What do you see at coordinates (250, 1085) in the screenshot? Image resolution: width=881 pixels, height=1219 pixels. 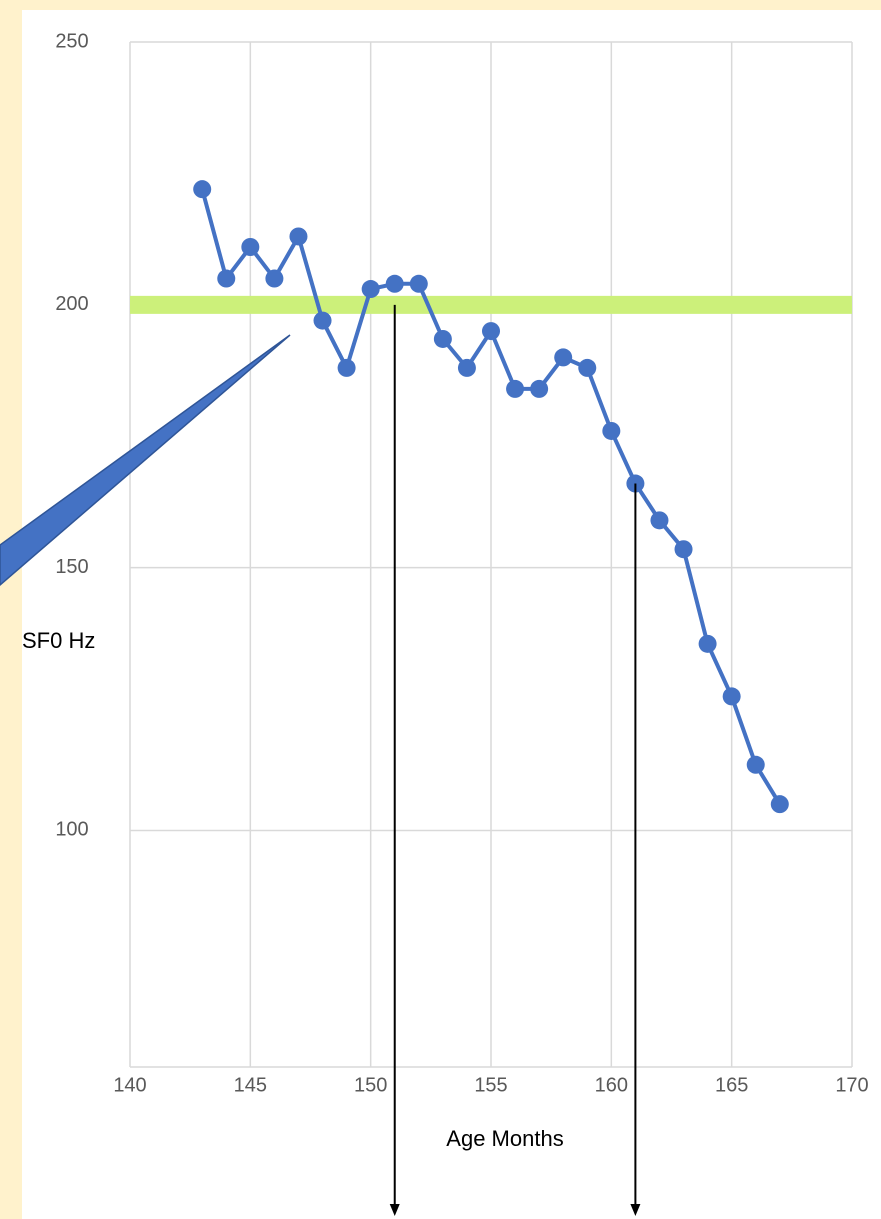 I see `x-tick-label: 145` at bounding box center [250, 1085].